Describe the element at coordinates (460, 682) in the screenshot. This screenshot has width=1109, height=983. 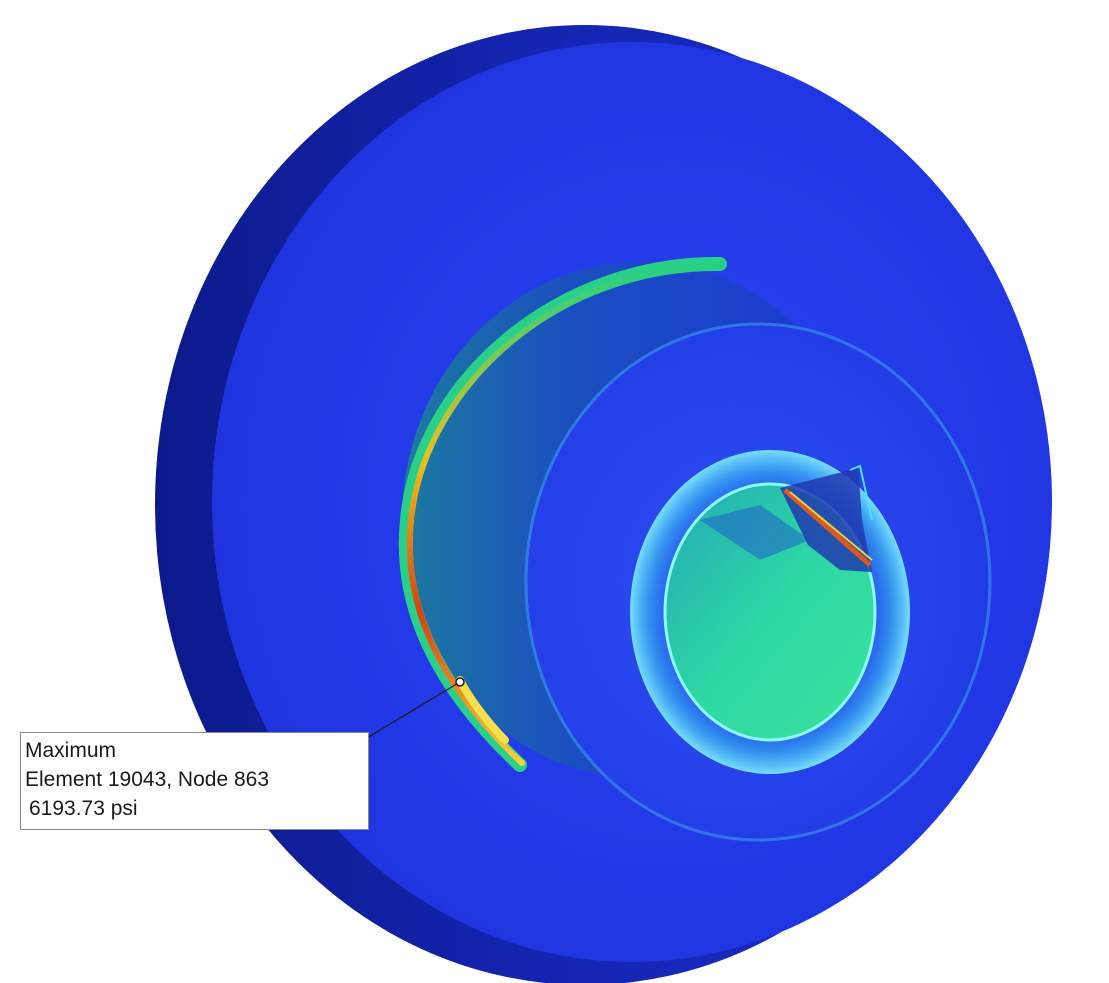
I see `probe-marker-icon` at that location.